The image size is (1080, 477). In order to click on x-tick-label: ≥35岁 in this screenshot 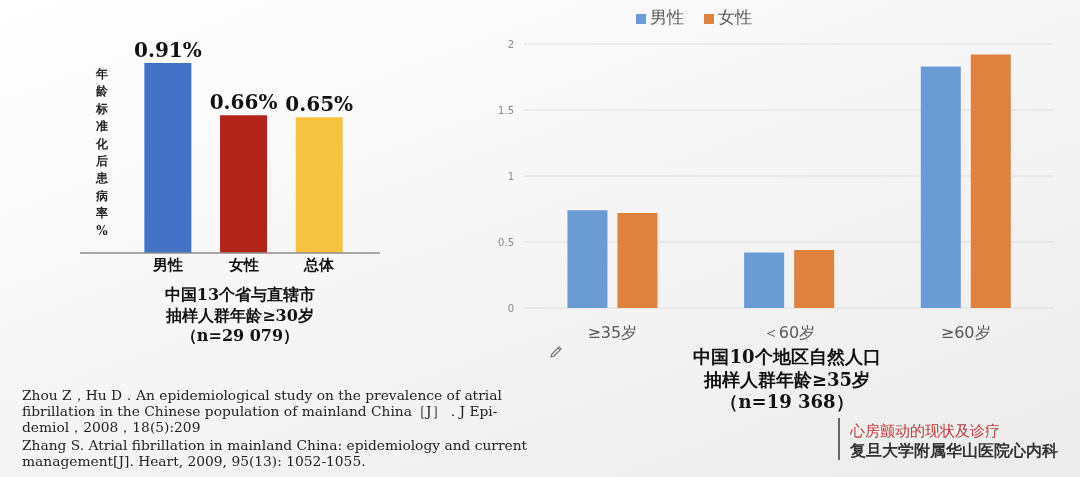, I will do `click(612, 333)`.